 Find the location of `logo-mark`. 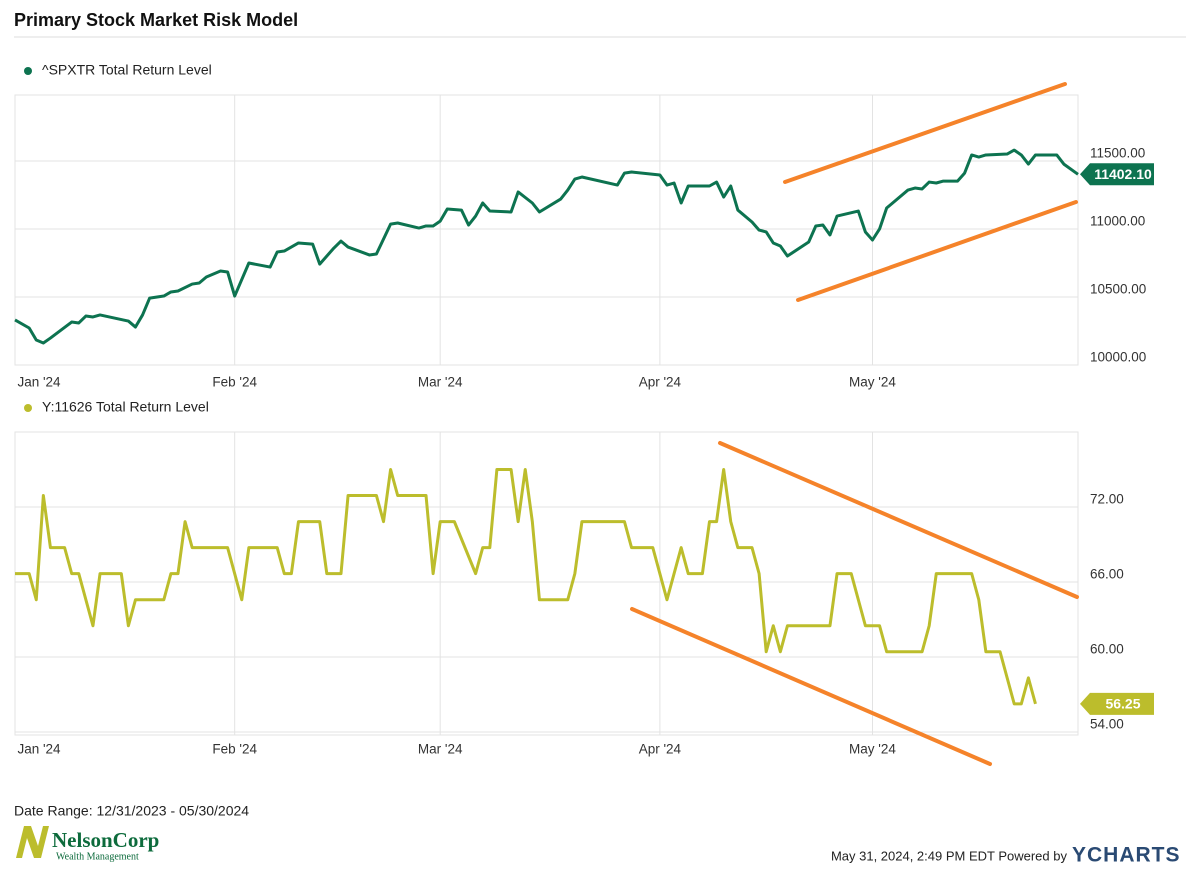

logo-mark is located at coordinates (32, 842).